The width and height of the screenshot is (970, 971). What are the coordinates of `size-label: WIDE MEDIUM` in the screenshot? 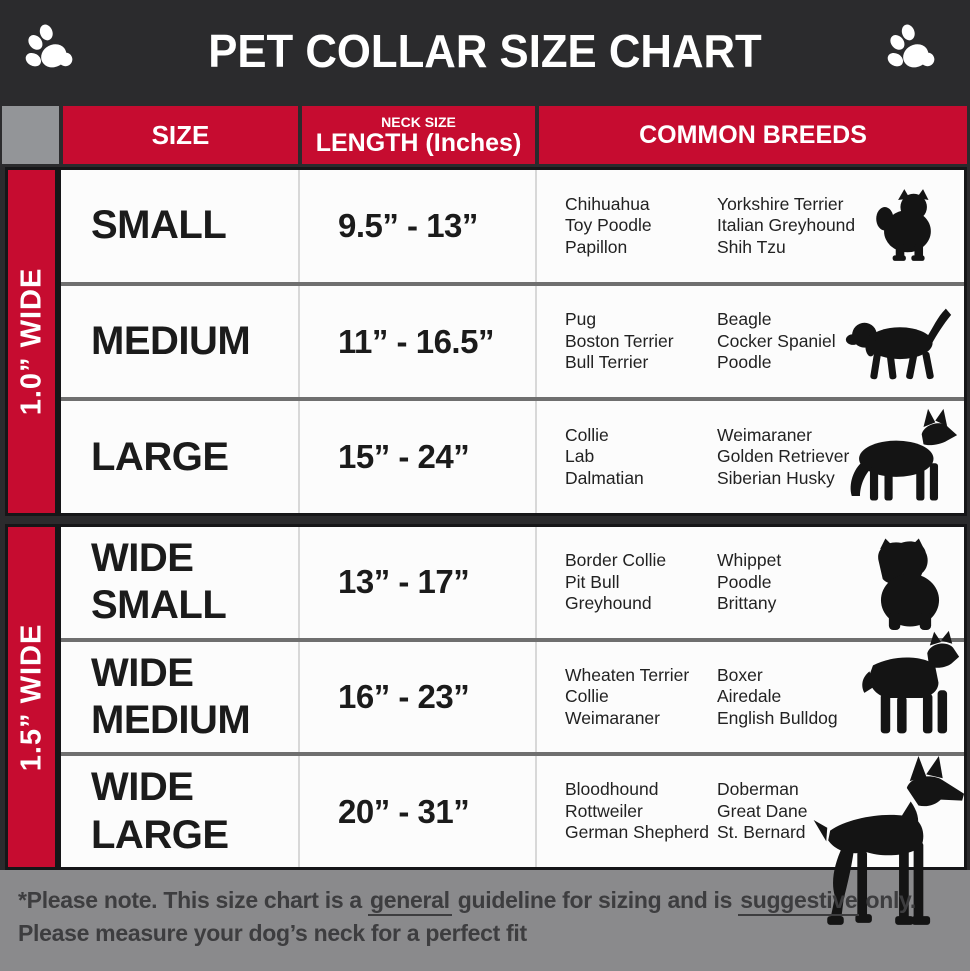 It's located at (171, 696).